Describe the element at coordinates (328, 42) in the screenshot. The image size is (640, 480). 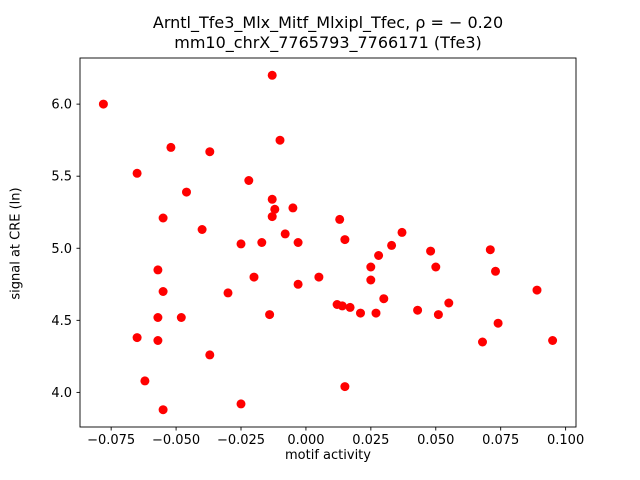
I see `chart-title-line2: mm10_chrX_7765793_7766171 (Tfe3)` at that location.